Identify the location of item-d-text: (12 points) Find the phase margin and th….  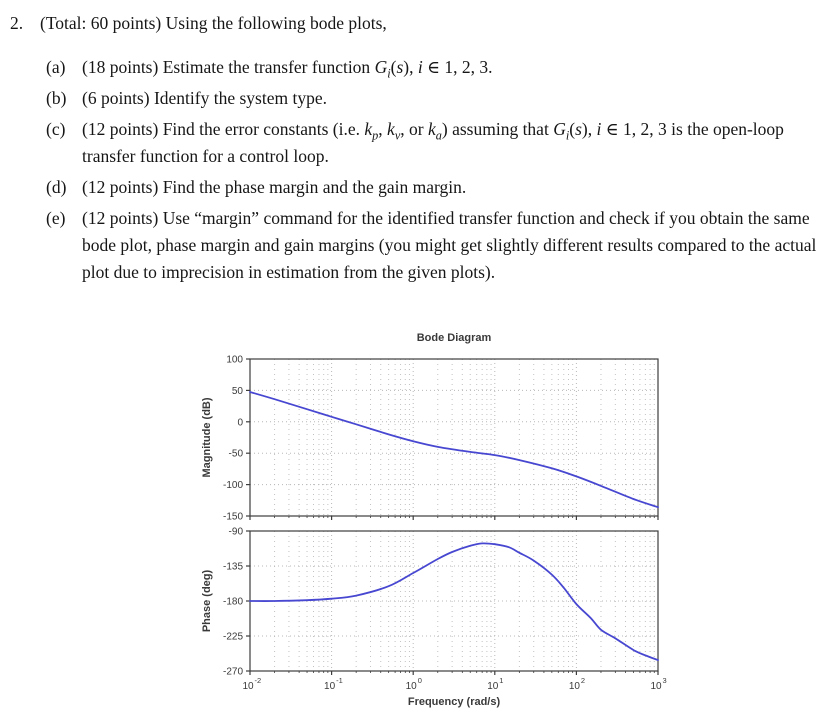
(274, 187).